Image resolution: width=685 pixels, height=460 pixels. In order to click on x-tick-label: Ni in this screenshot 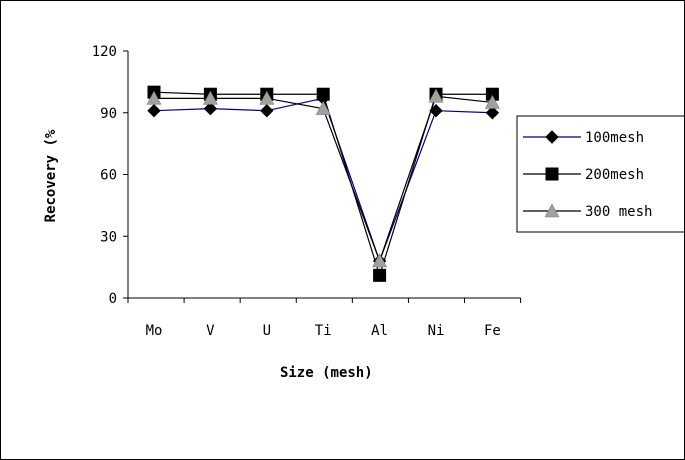, I will do `click(436, 331)`.